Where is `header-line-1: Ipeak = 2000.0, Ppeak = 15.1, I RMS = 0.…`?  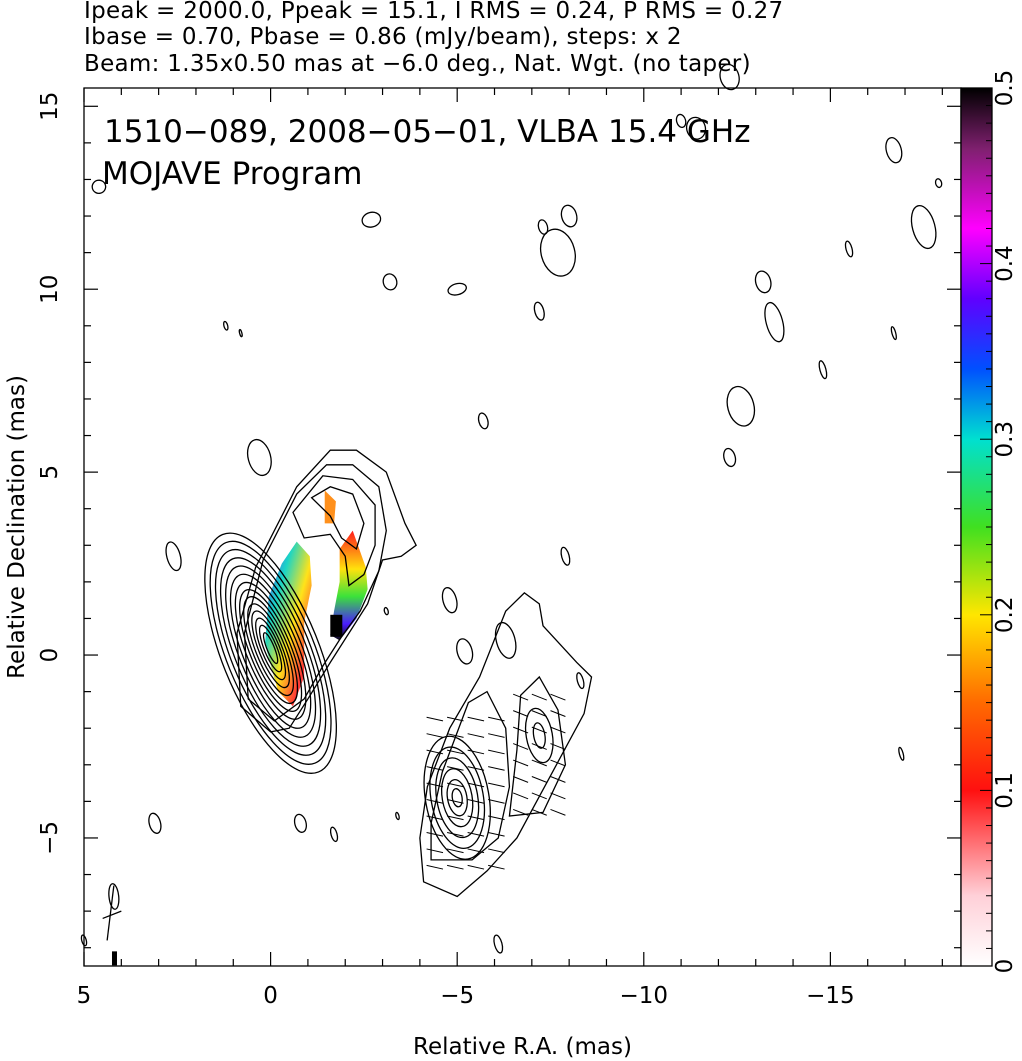 header-line-1: Ipeak = 2000.0, Ppeak = 15.1, I RMS = 0.… is located at coordinates (434, 12).